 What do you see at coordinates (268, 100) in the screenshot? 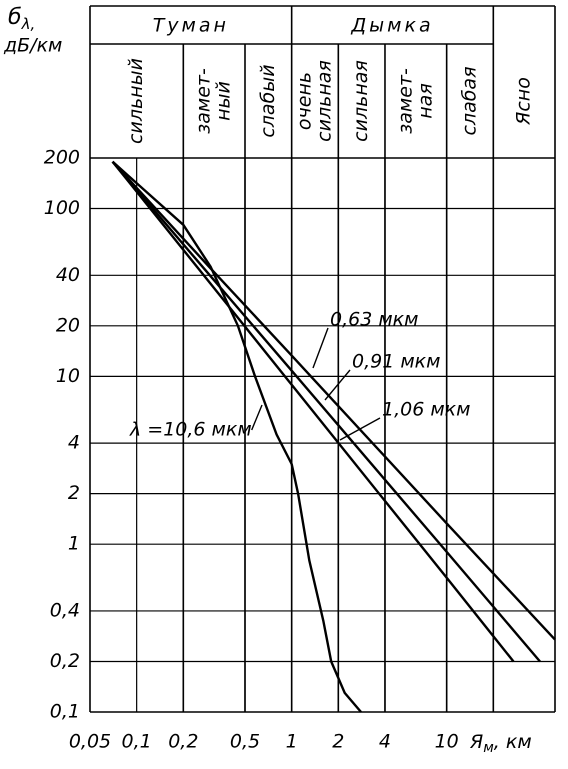
I see `band-label: слабый` at bounding box center [268, 100].